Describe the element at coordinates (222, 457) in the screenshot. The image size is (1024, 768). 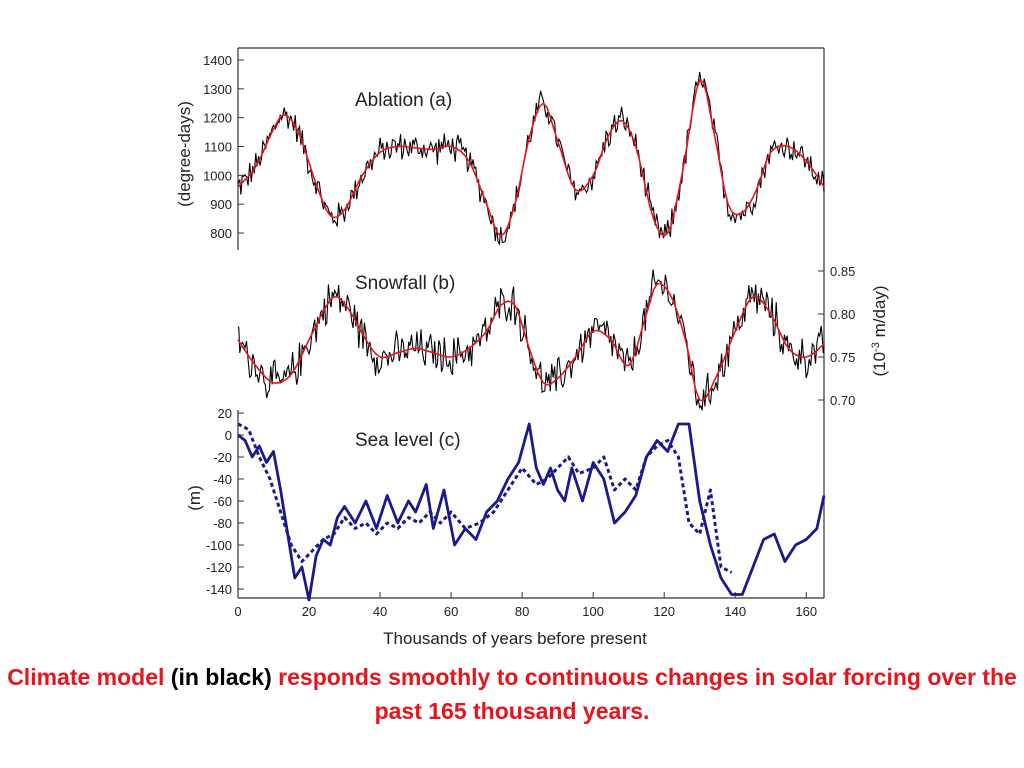
I see `ytick-label: -20` at that location.